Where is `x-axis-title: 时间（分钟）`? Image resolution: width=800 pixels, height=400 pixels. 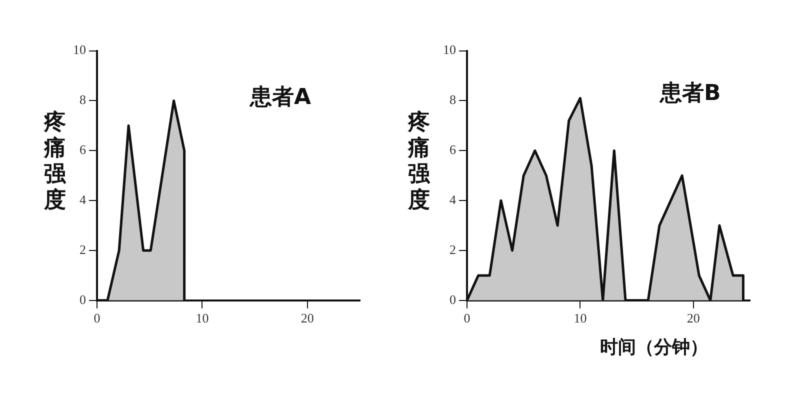
x-axis-title: 时间（分钟） is located at coordinates (654, 347).